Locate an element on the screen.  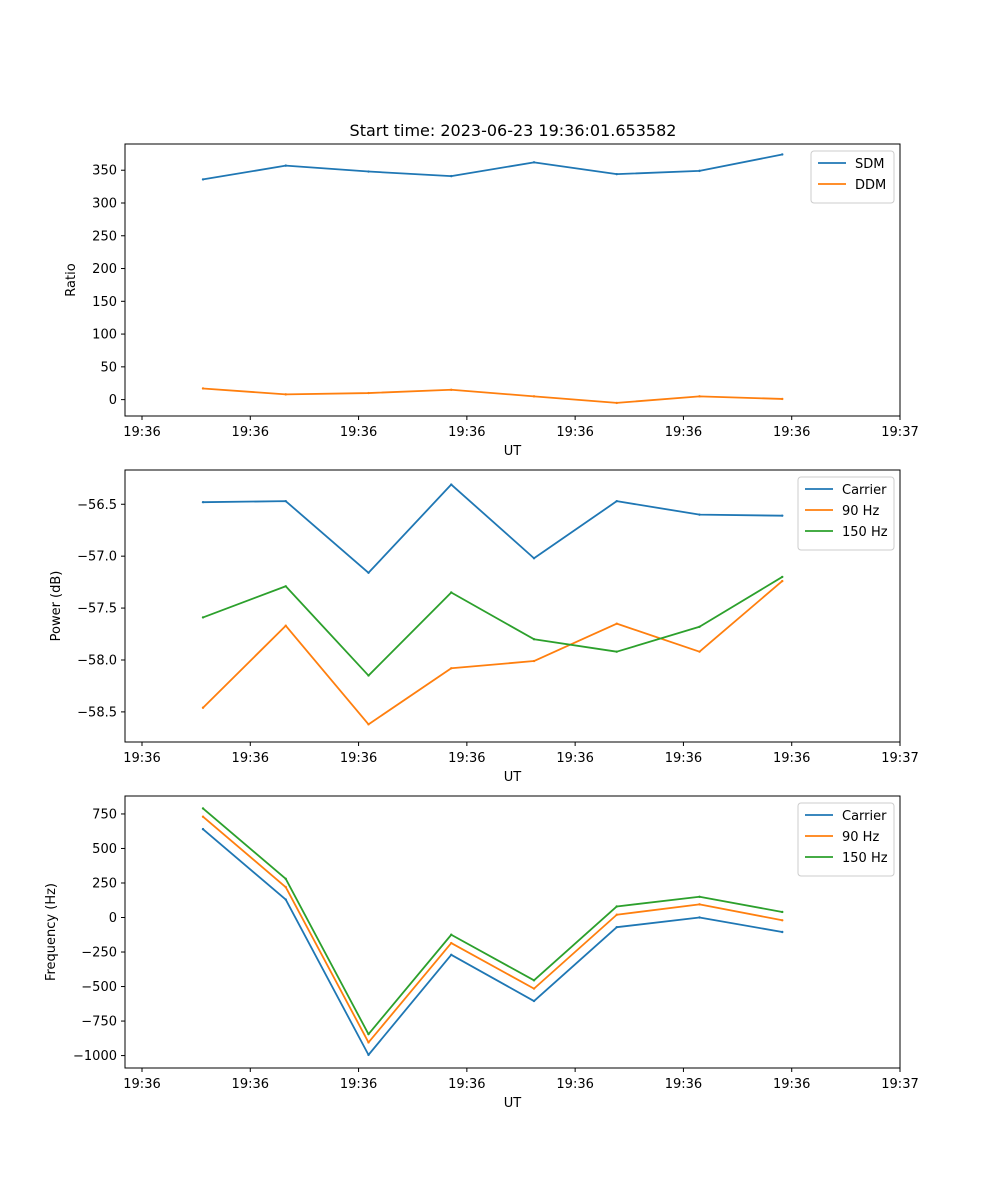
legend-label: SDM is located at coordinates (869, 164).